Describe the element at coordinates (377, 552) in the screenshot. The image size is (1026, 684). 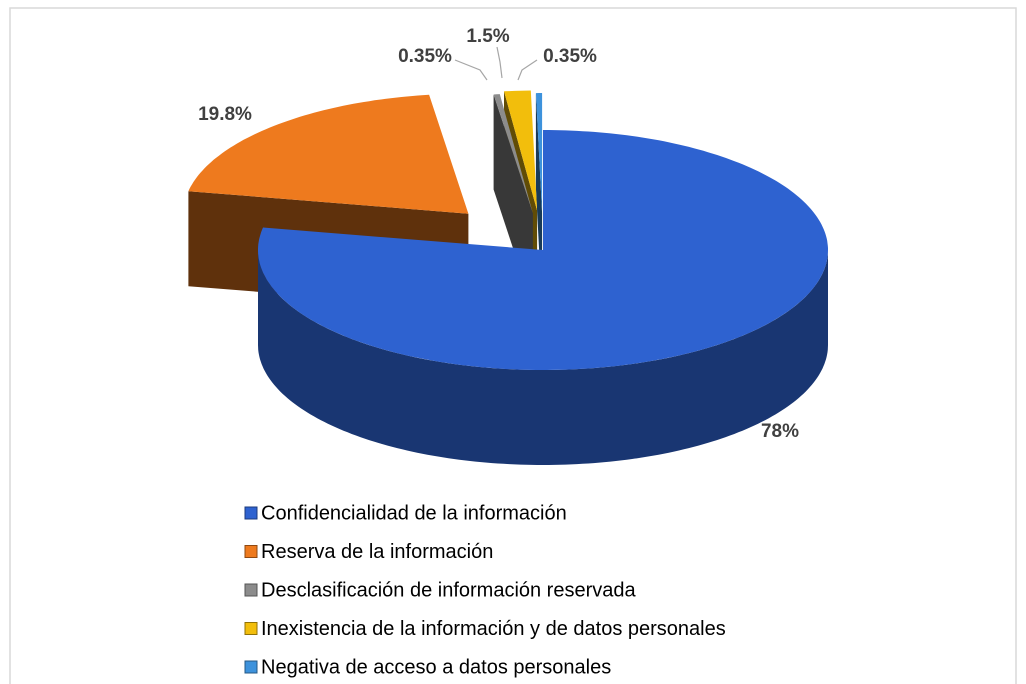
I see `legend-label: Reserva de la información` at that location.